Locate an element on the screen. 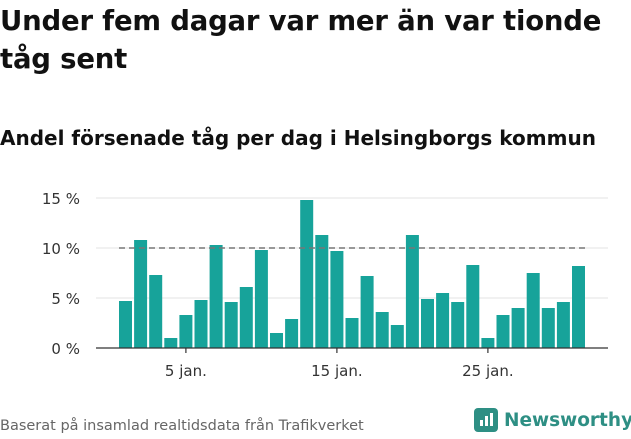  x-tick-label: 15 jan. is located at coordinates (337, 371).